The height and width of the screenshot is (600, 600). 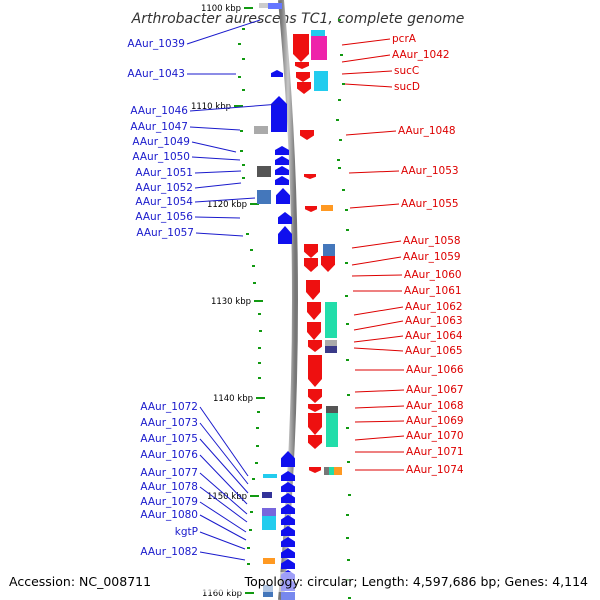 What do you see at coordinates (307, 135) in the screenshot?
I see `gene-aaur-1048-arrow` at bounding box center [307, 135].